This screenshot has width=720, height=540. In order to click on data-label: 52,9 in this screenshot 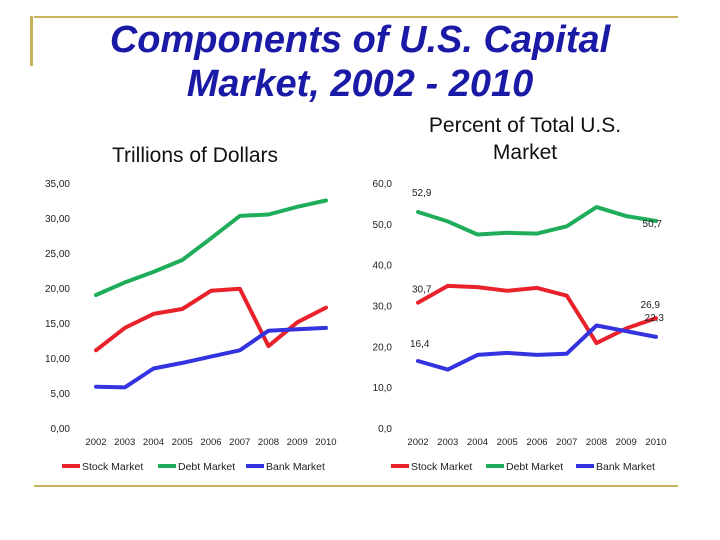, I will do `click(422, 193)`.